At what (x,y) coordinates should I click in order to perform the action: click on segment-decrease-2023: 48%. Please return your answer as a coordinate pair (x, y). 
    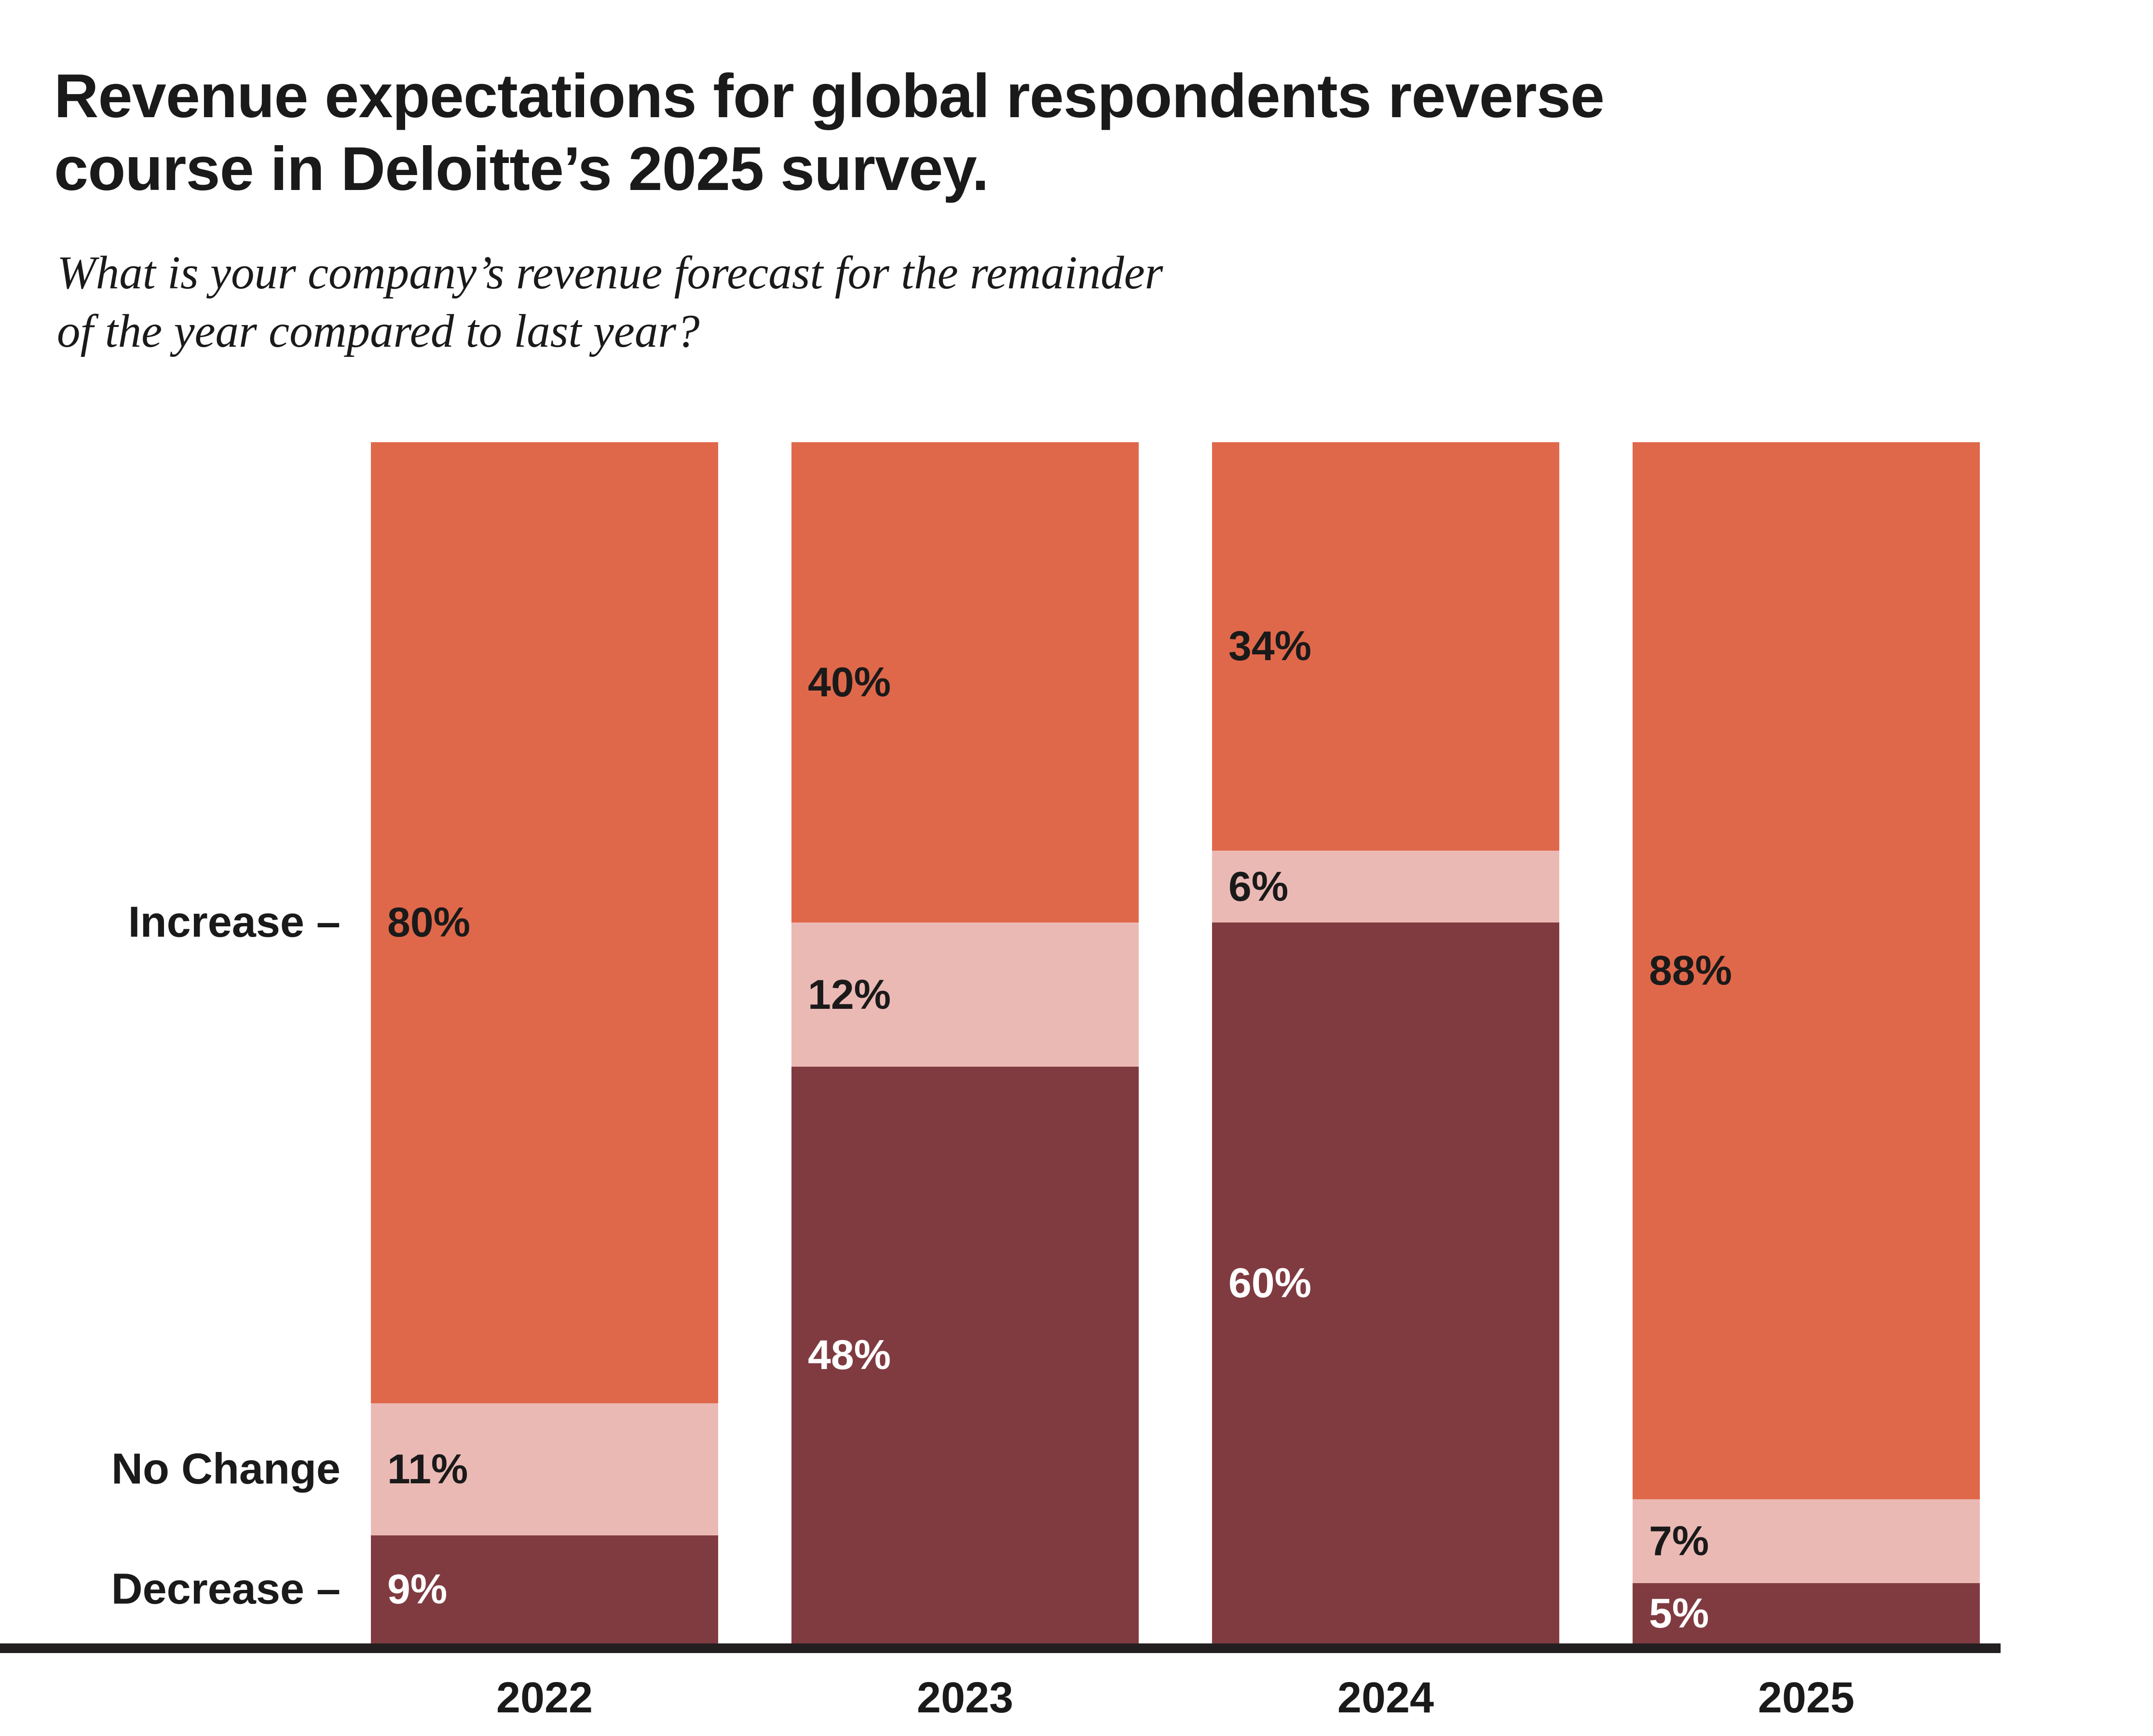
    Looking at the image, I should click on (965, 1355).